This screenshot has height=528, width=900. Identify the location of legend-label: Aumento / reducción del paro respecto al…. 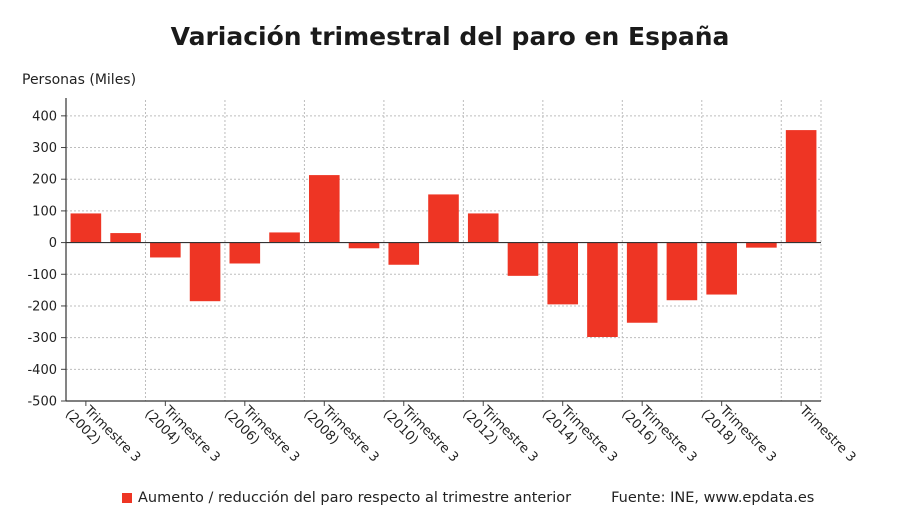
(355, 498).